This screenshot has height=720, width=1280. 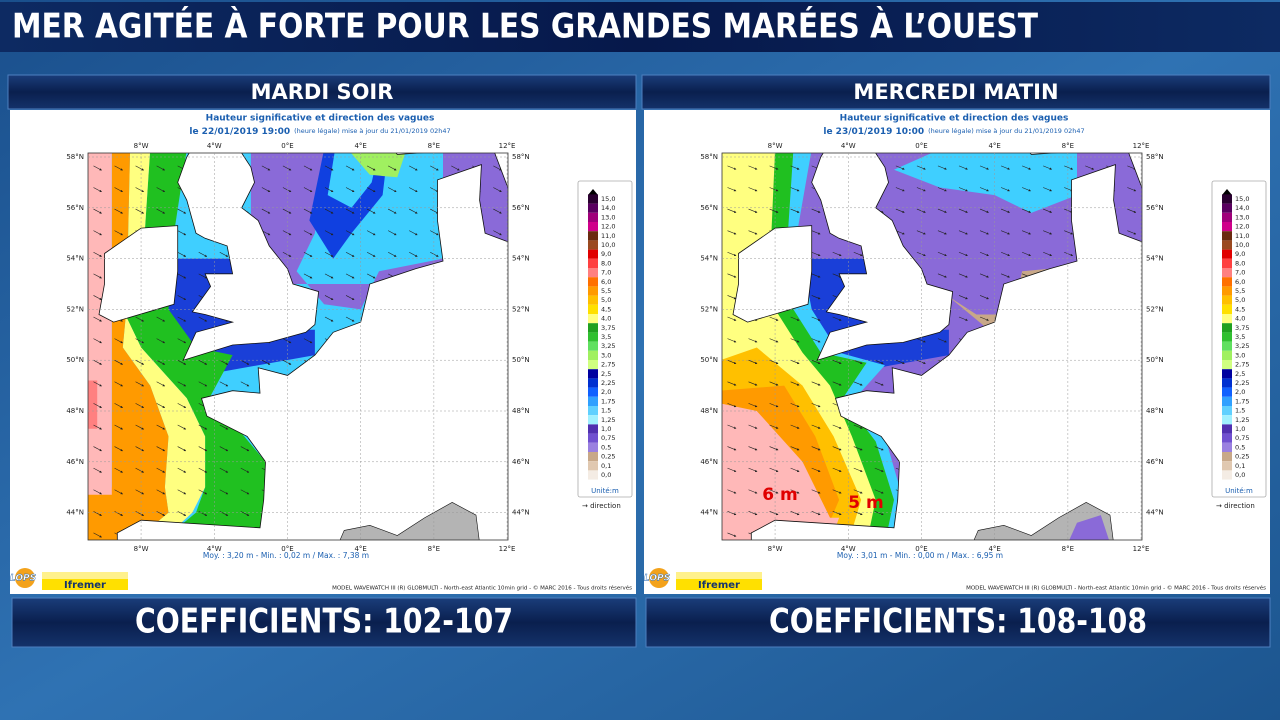 What do you see at coordinates (1242, 328) in the screenshot?
I see `legend-label: 3,75` at bounding box center [1242, 328].